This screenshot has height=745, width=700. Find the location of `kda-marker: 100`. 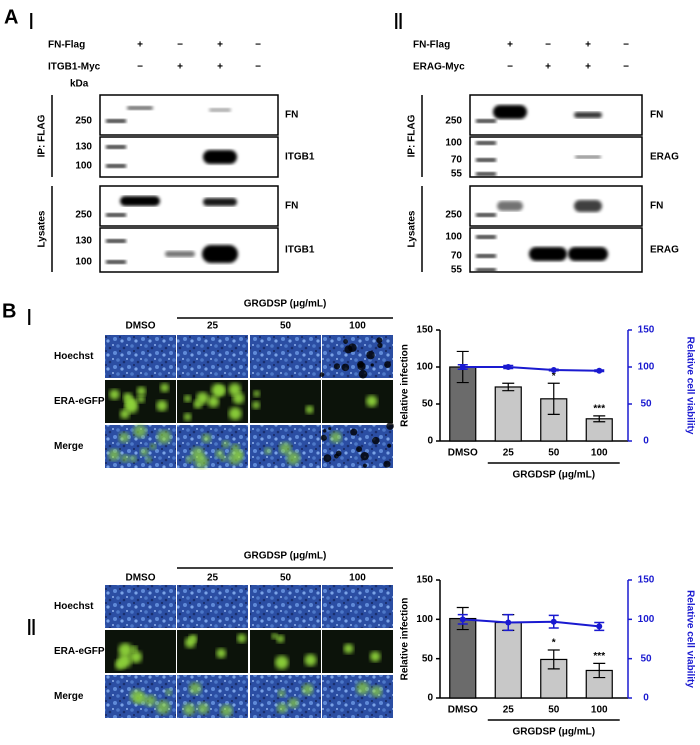

kda-marker: 100 is located at coordinates (453, 143).